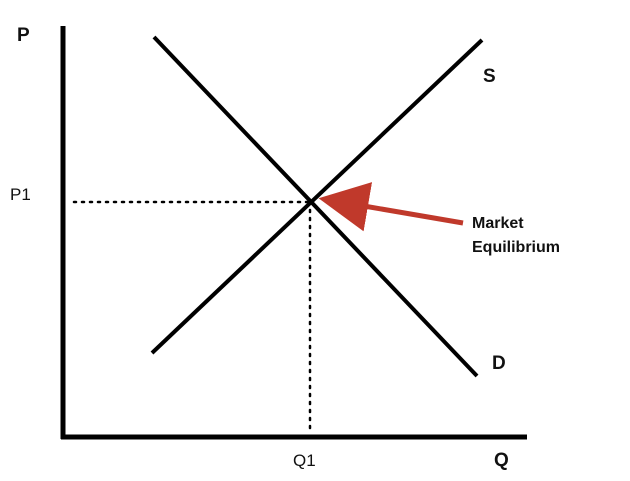 The image size is (630, 481). I want to click on annotation-market: Market, so click(498, 223).